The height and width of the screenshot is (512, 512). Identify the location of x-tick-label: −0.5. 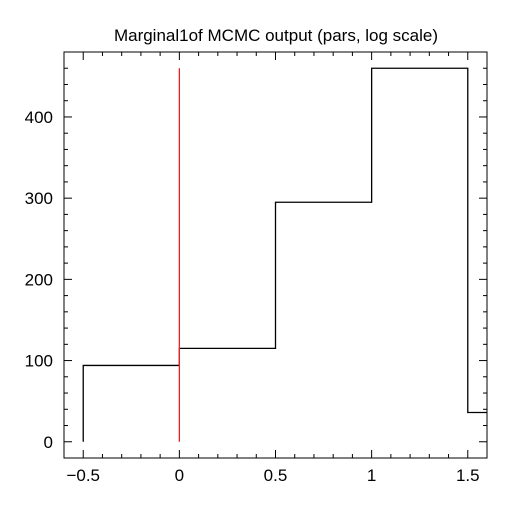
(83, 475).